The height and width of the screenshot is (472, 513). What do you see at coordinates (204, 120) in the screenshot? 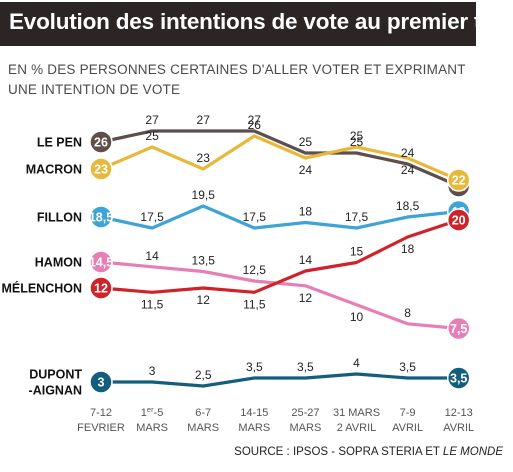
I see `series-1-value-3: 27` at bounding box center [204, 120].